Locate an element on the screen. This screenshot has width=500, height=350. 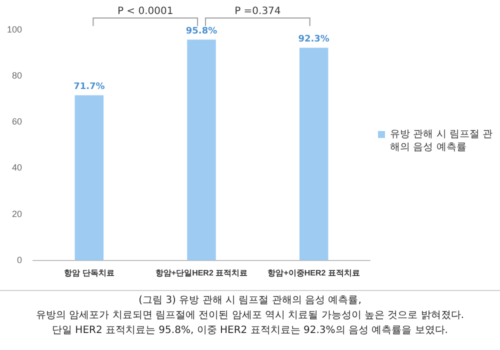
y-tick-label: 80 is located at coordinates (17, 75).